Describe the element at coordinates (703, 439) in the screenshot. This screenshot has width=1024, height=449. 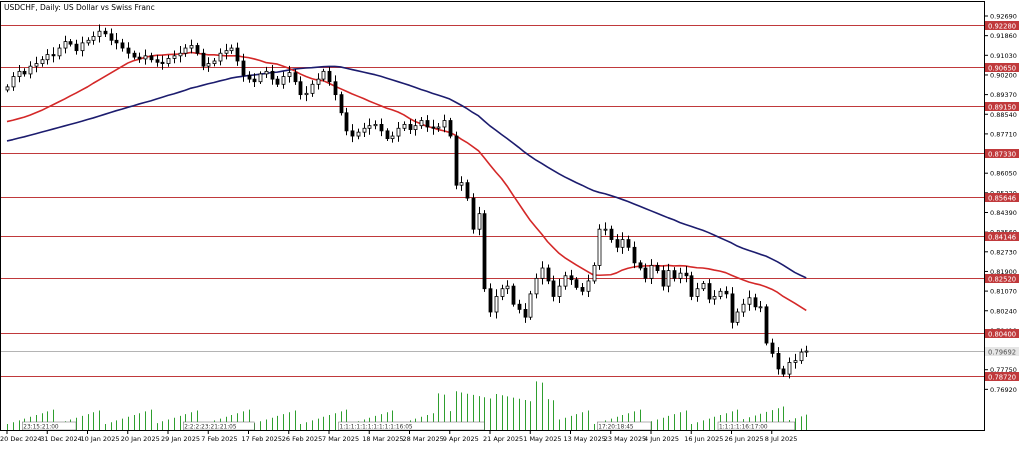
I see `x-tick-label: 16 Jun 2025` at that location.